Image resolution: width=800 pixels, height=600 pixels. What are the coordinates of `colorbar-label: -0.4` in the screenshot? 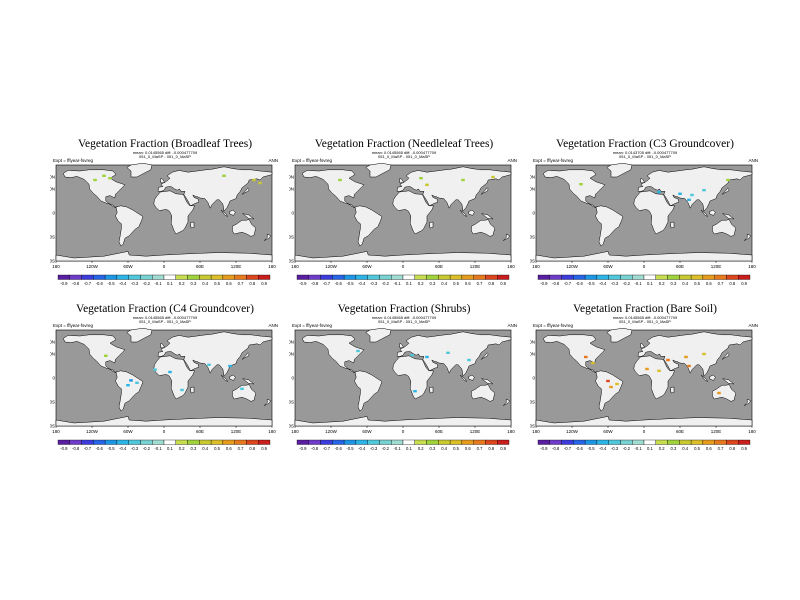 It's located at (603, 448).